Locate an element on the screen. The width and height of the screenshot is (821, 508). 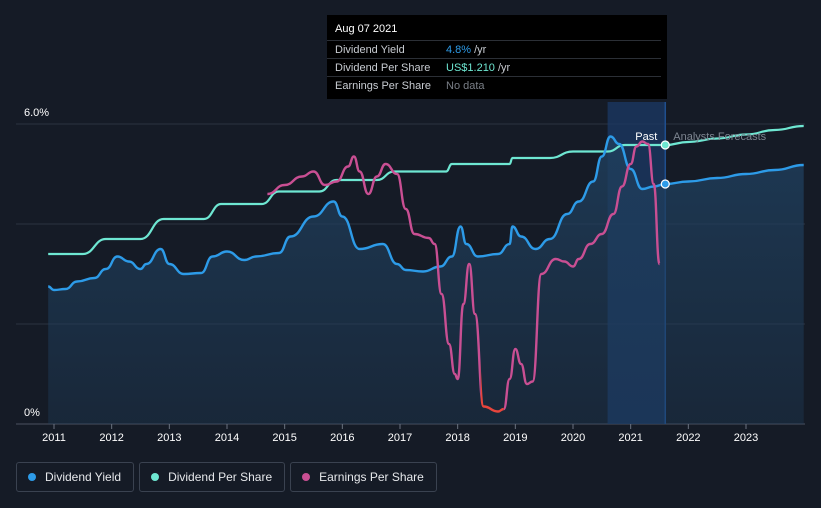
analysts-forecasts-label: Analysts Forecasts is located at coordinates (719, 137).